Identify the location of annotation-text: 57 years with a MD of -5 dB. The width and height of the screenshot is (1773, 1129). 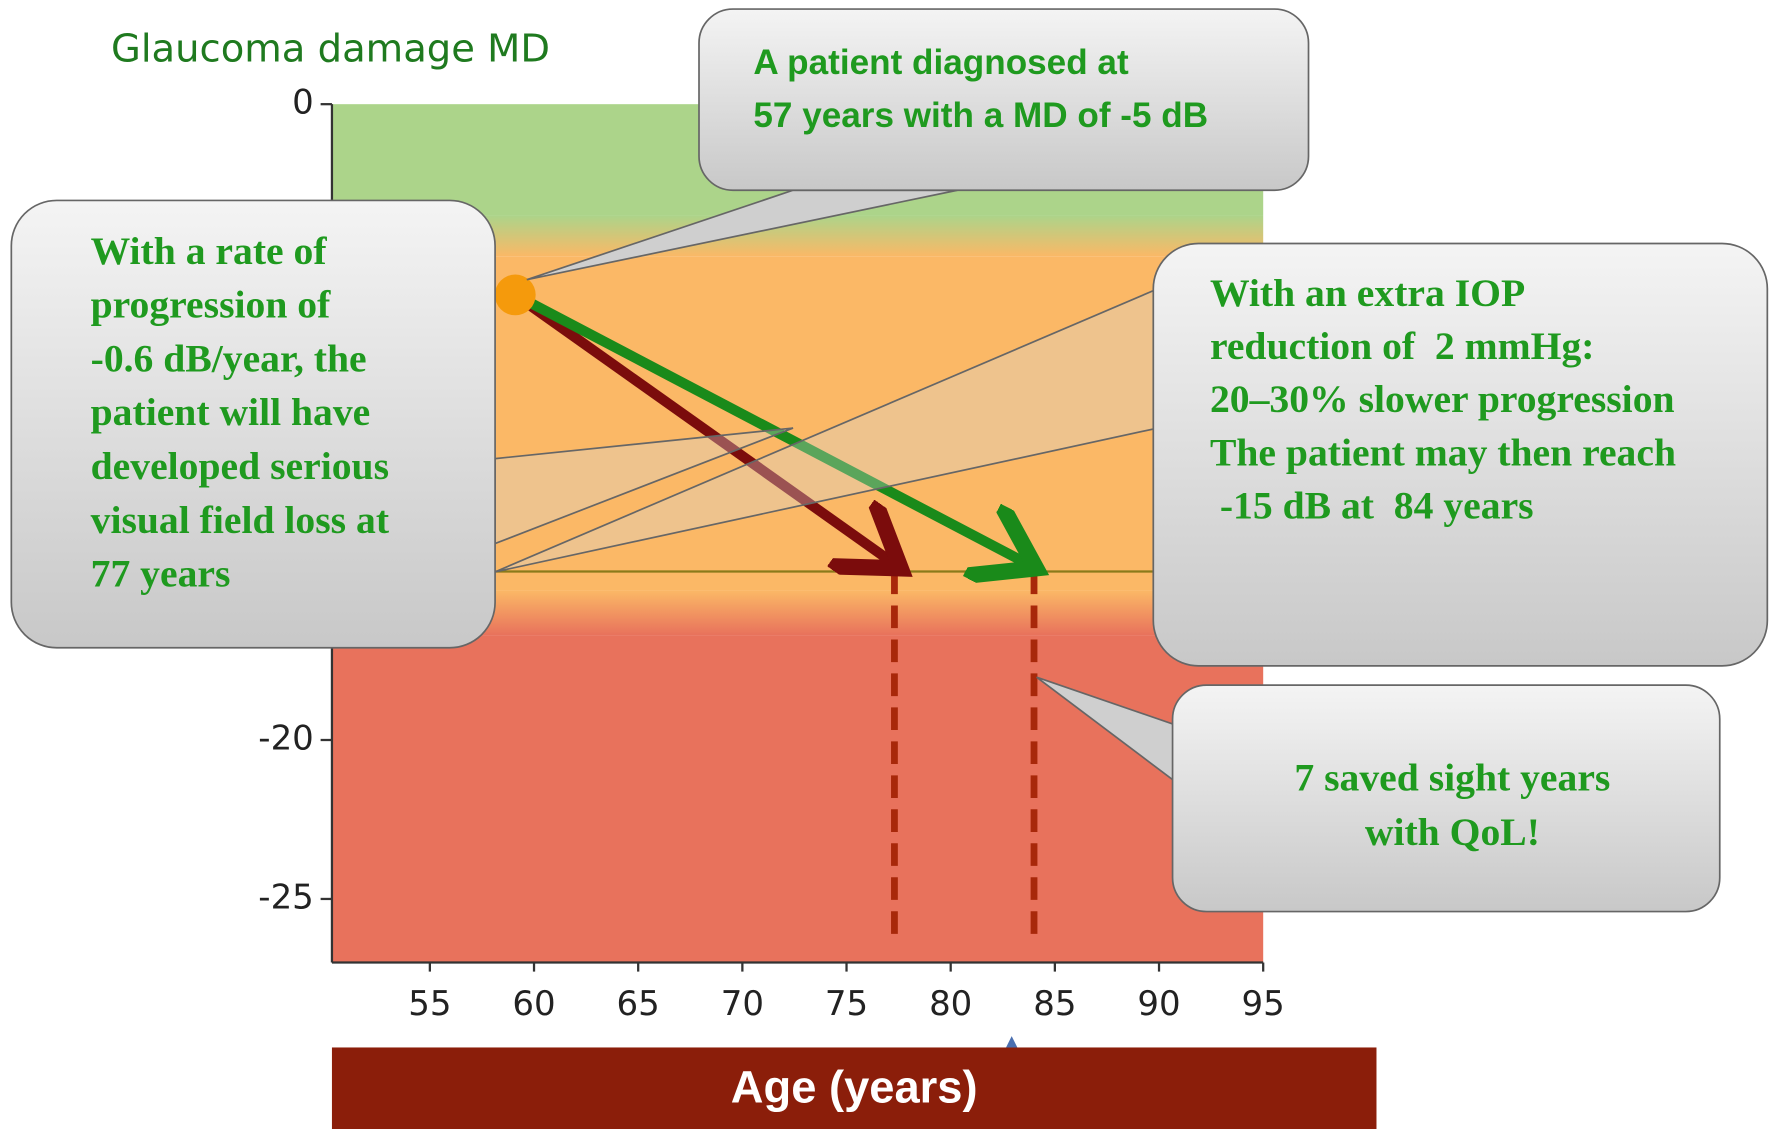
(980, 115).